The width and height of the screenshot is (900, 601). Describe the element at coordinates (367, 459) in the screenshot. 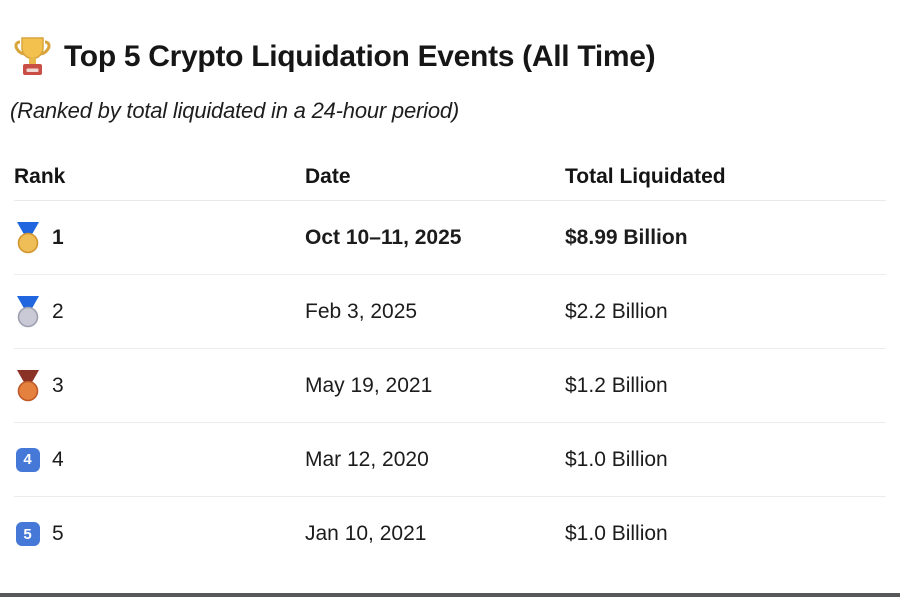

I see `date-cell: Mar 12, 2020` at that location.